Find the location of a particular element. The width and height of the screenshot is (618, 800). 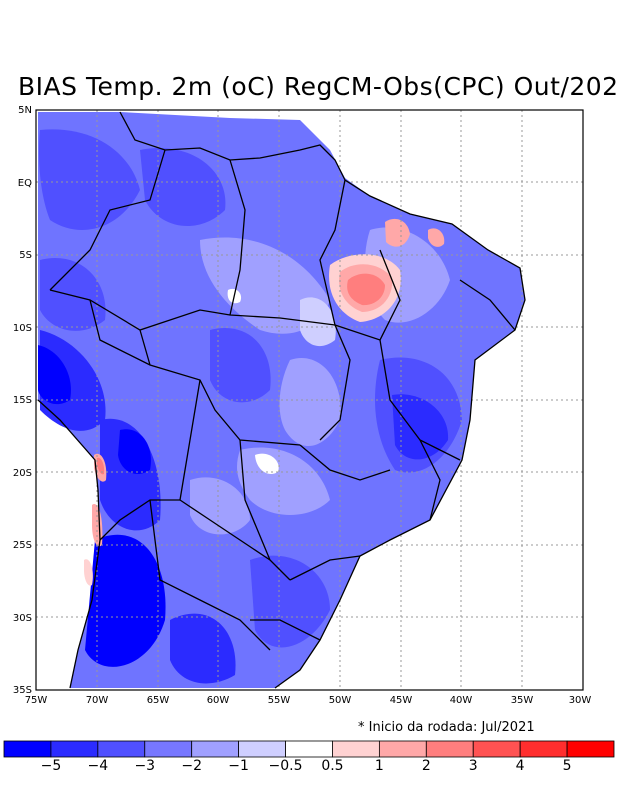

lat-label: 25S is located at coordinates (22, 545).